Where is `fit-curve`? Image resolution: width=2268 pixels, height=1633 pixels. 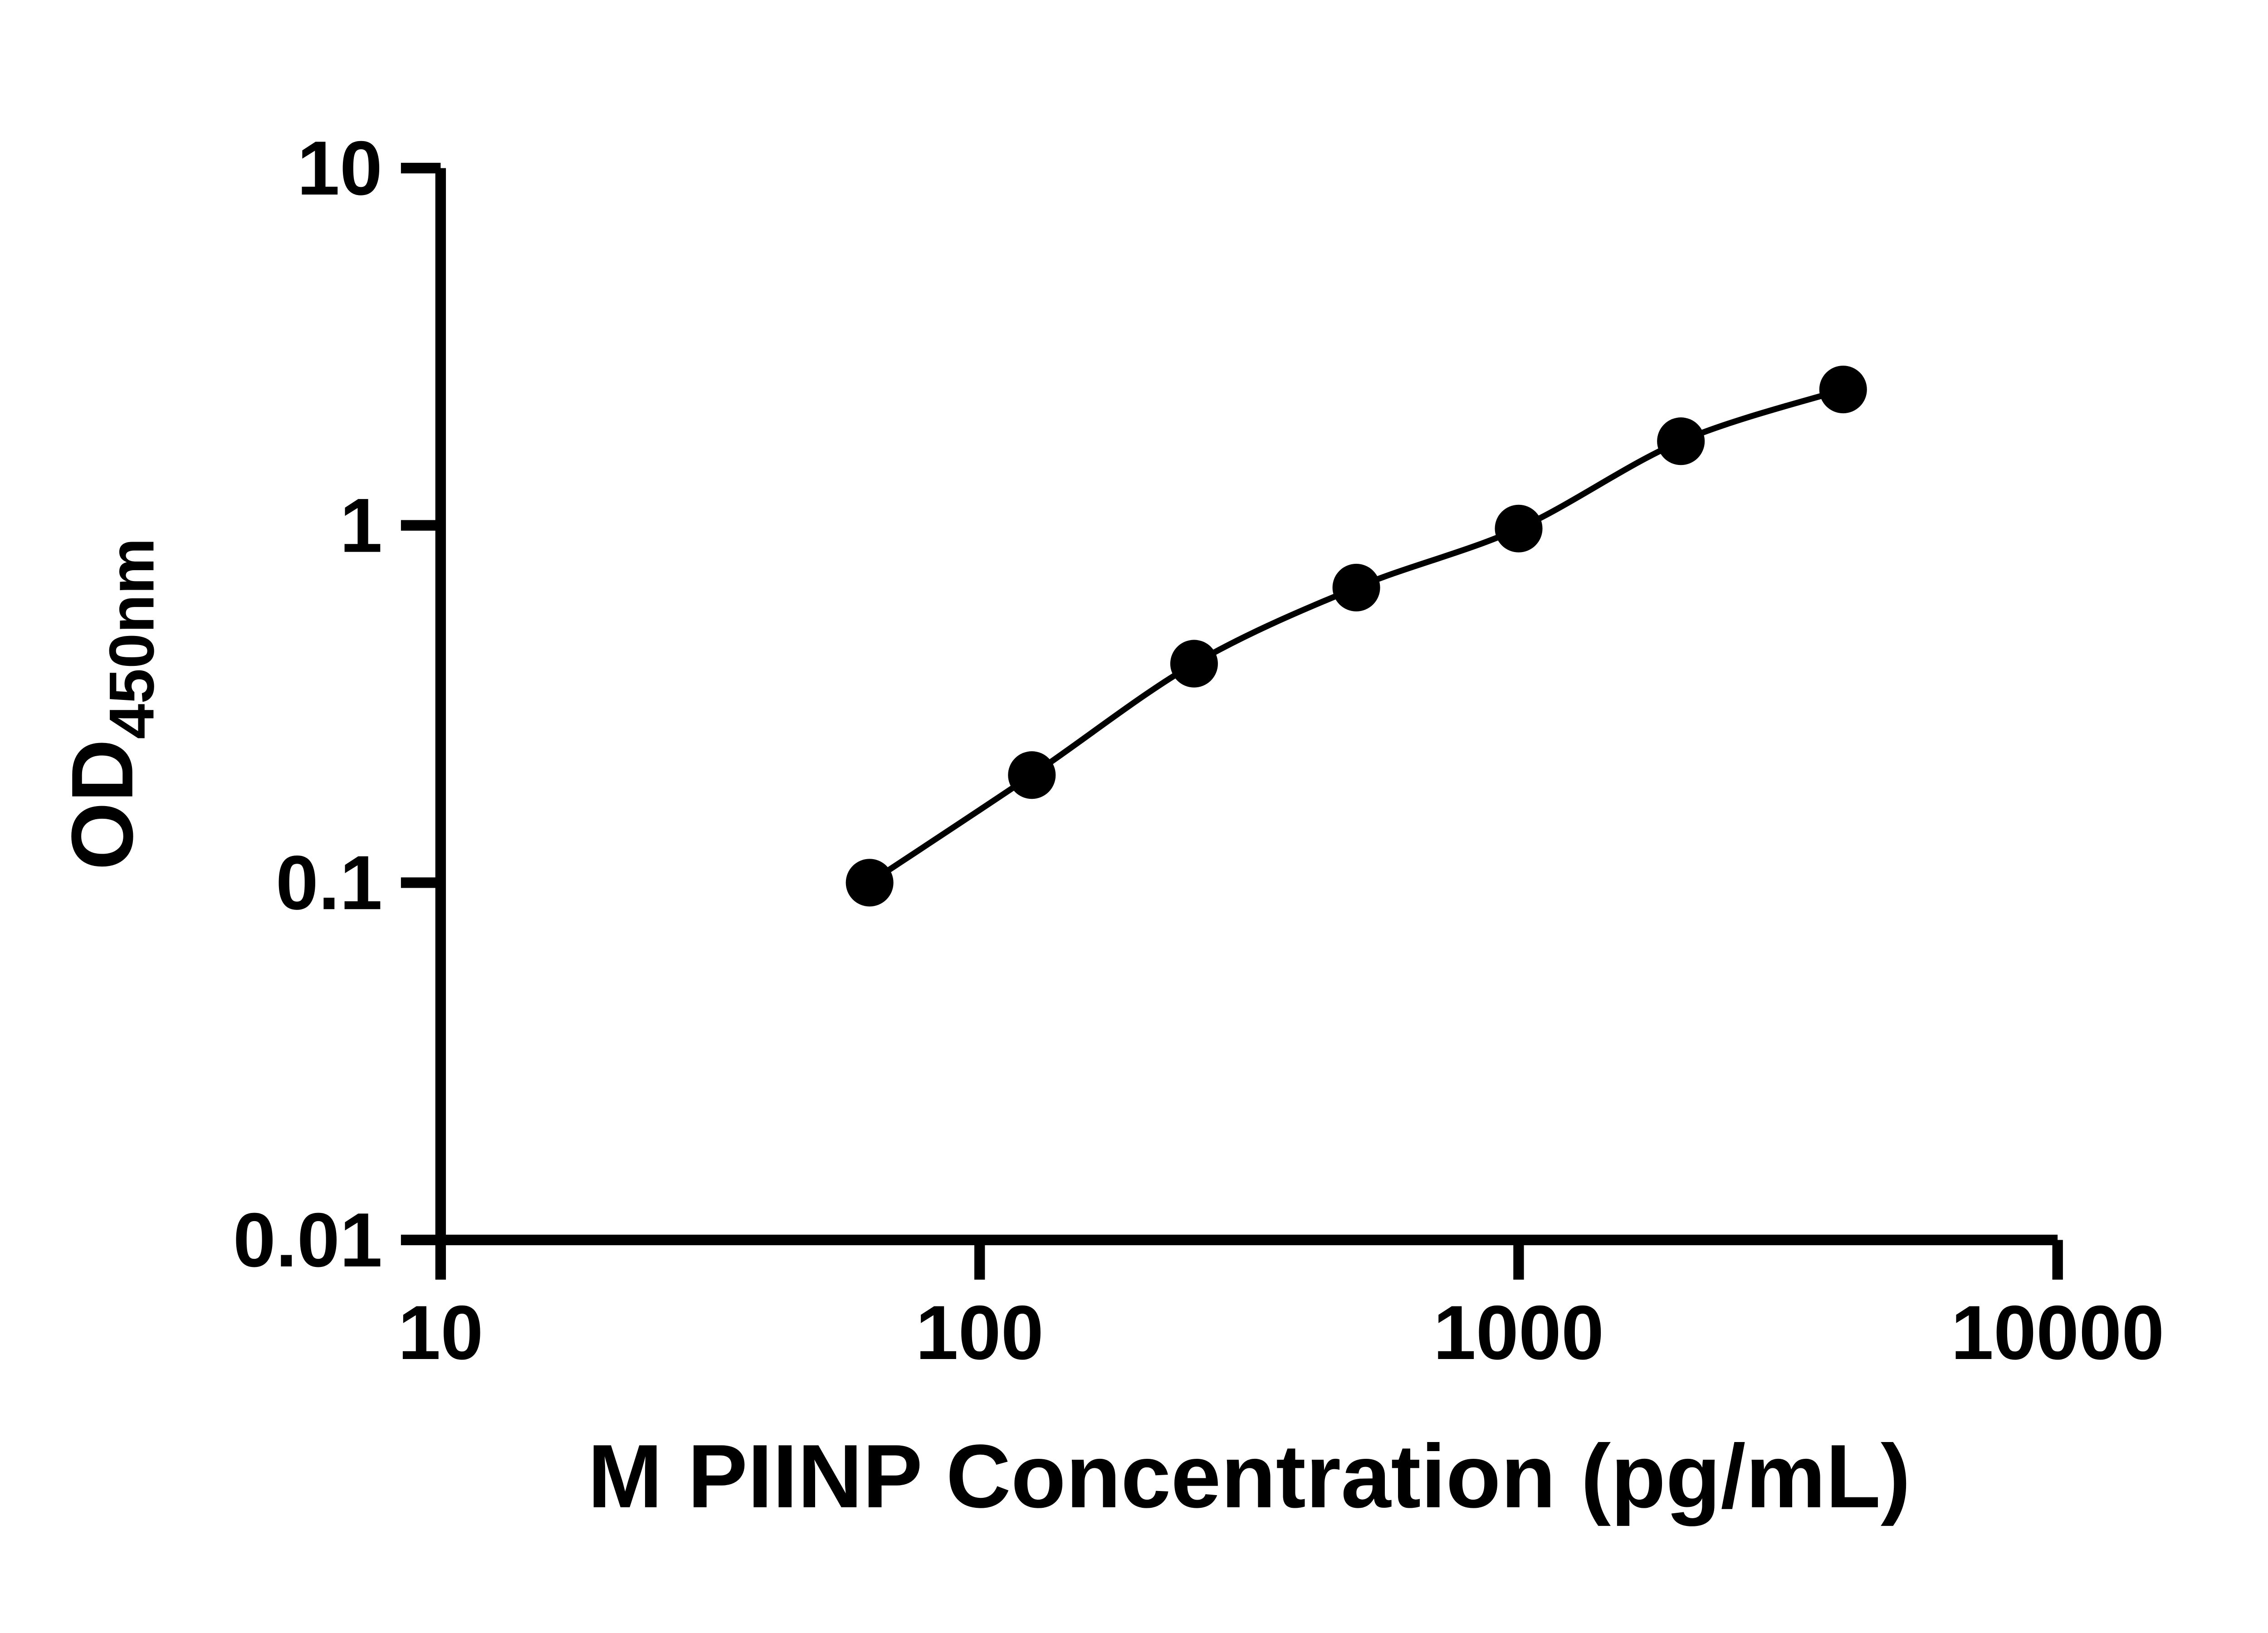
fit-curve is located at coordinates (1356, 635).